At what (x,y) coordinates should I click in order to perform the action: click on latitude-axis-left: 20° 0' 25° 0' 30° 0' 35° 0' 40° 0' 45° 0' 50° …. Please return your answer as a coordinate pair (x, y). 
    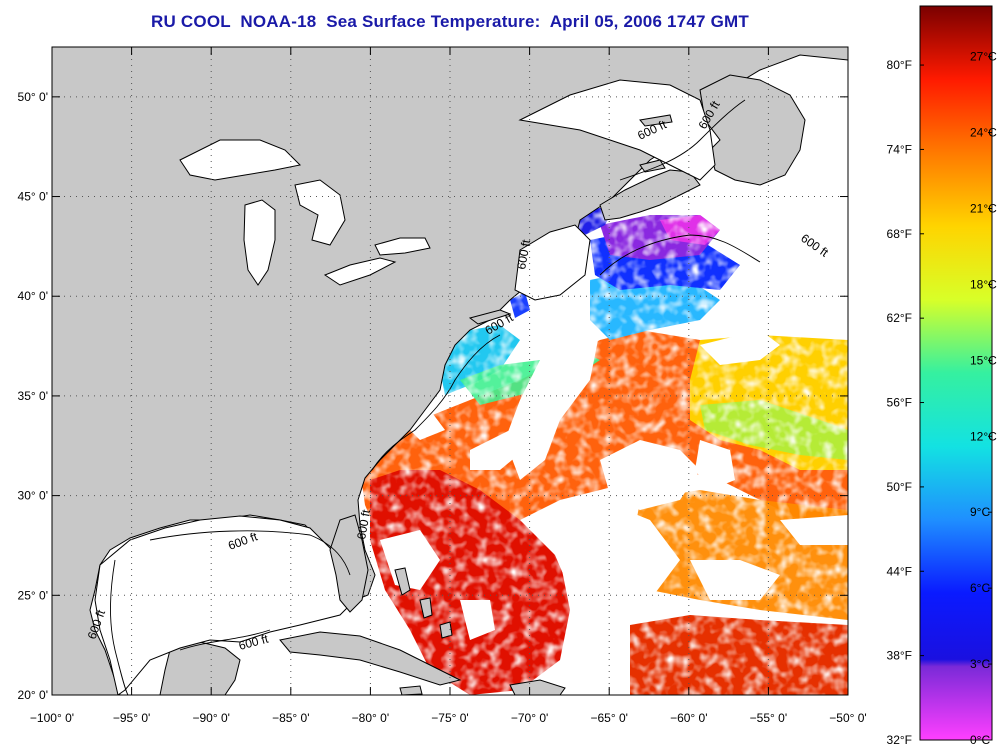
    Looking at the image, I should click on (39, 396).